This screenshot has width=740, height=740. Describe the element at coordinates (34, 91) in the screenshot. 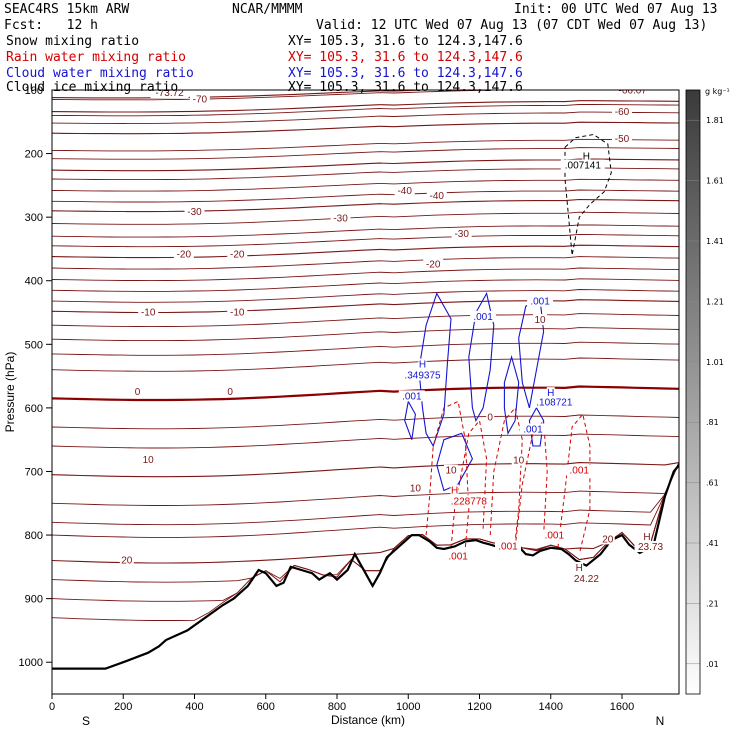

I see `y-tick-label-top: 100` at that location.